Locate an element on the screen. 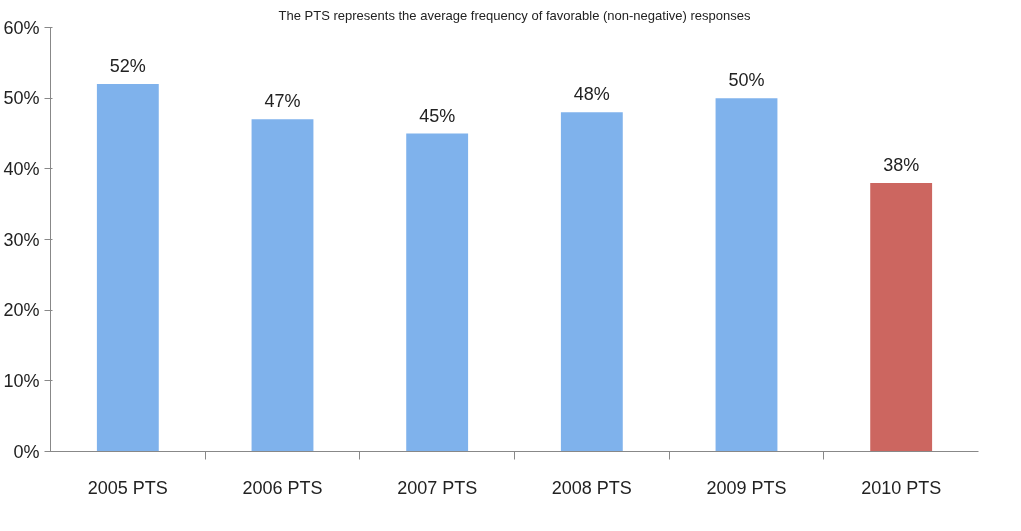 The image size is (1021, 531). x-tick-label: 2007 PTS is located at coordinates (437, 487).